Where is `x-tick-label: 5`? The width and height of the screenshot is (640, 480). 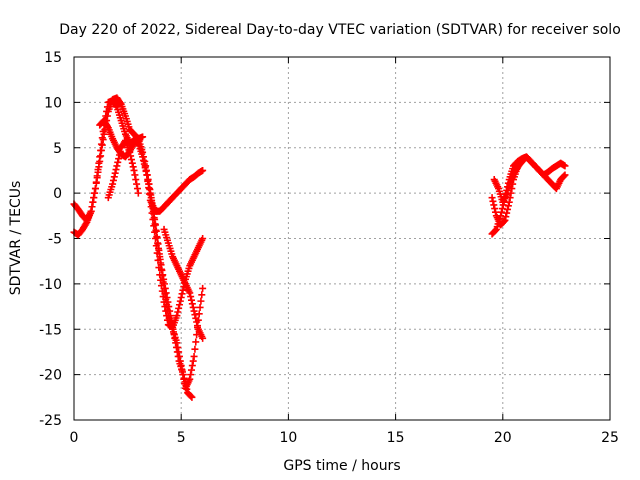
x-tick-label: 5 is located at coordinates (181, 438).